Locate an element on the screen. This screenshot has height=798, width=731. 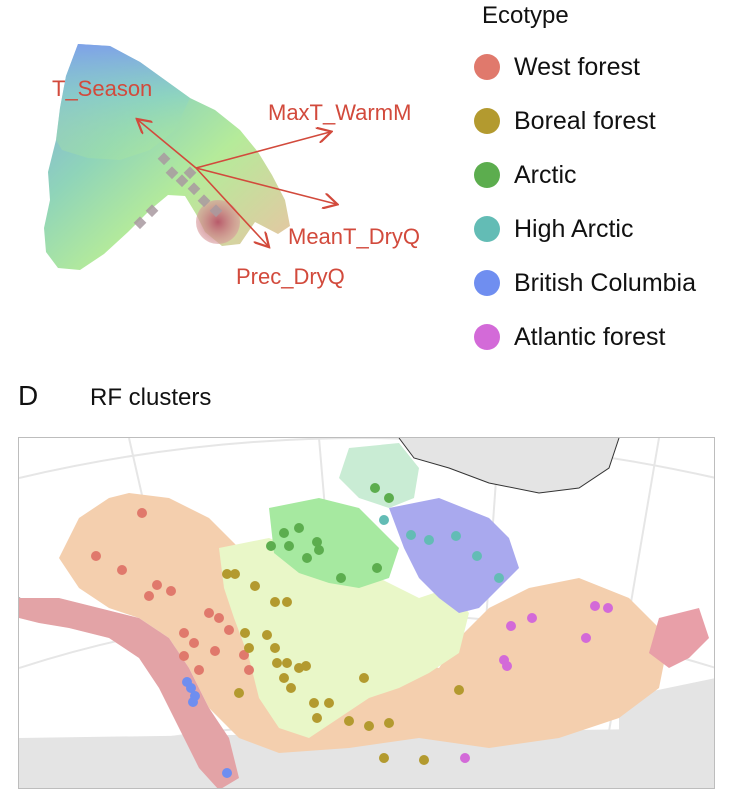
region-boreal is located at coordinates (344, 638).